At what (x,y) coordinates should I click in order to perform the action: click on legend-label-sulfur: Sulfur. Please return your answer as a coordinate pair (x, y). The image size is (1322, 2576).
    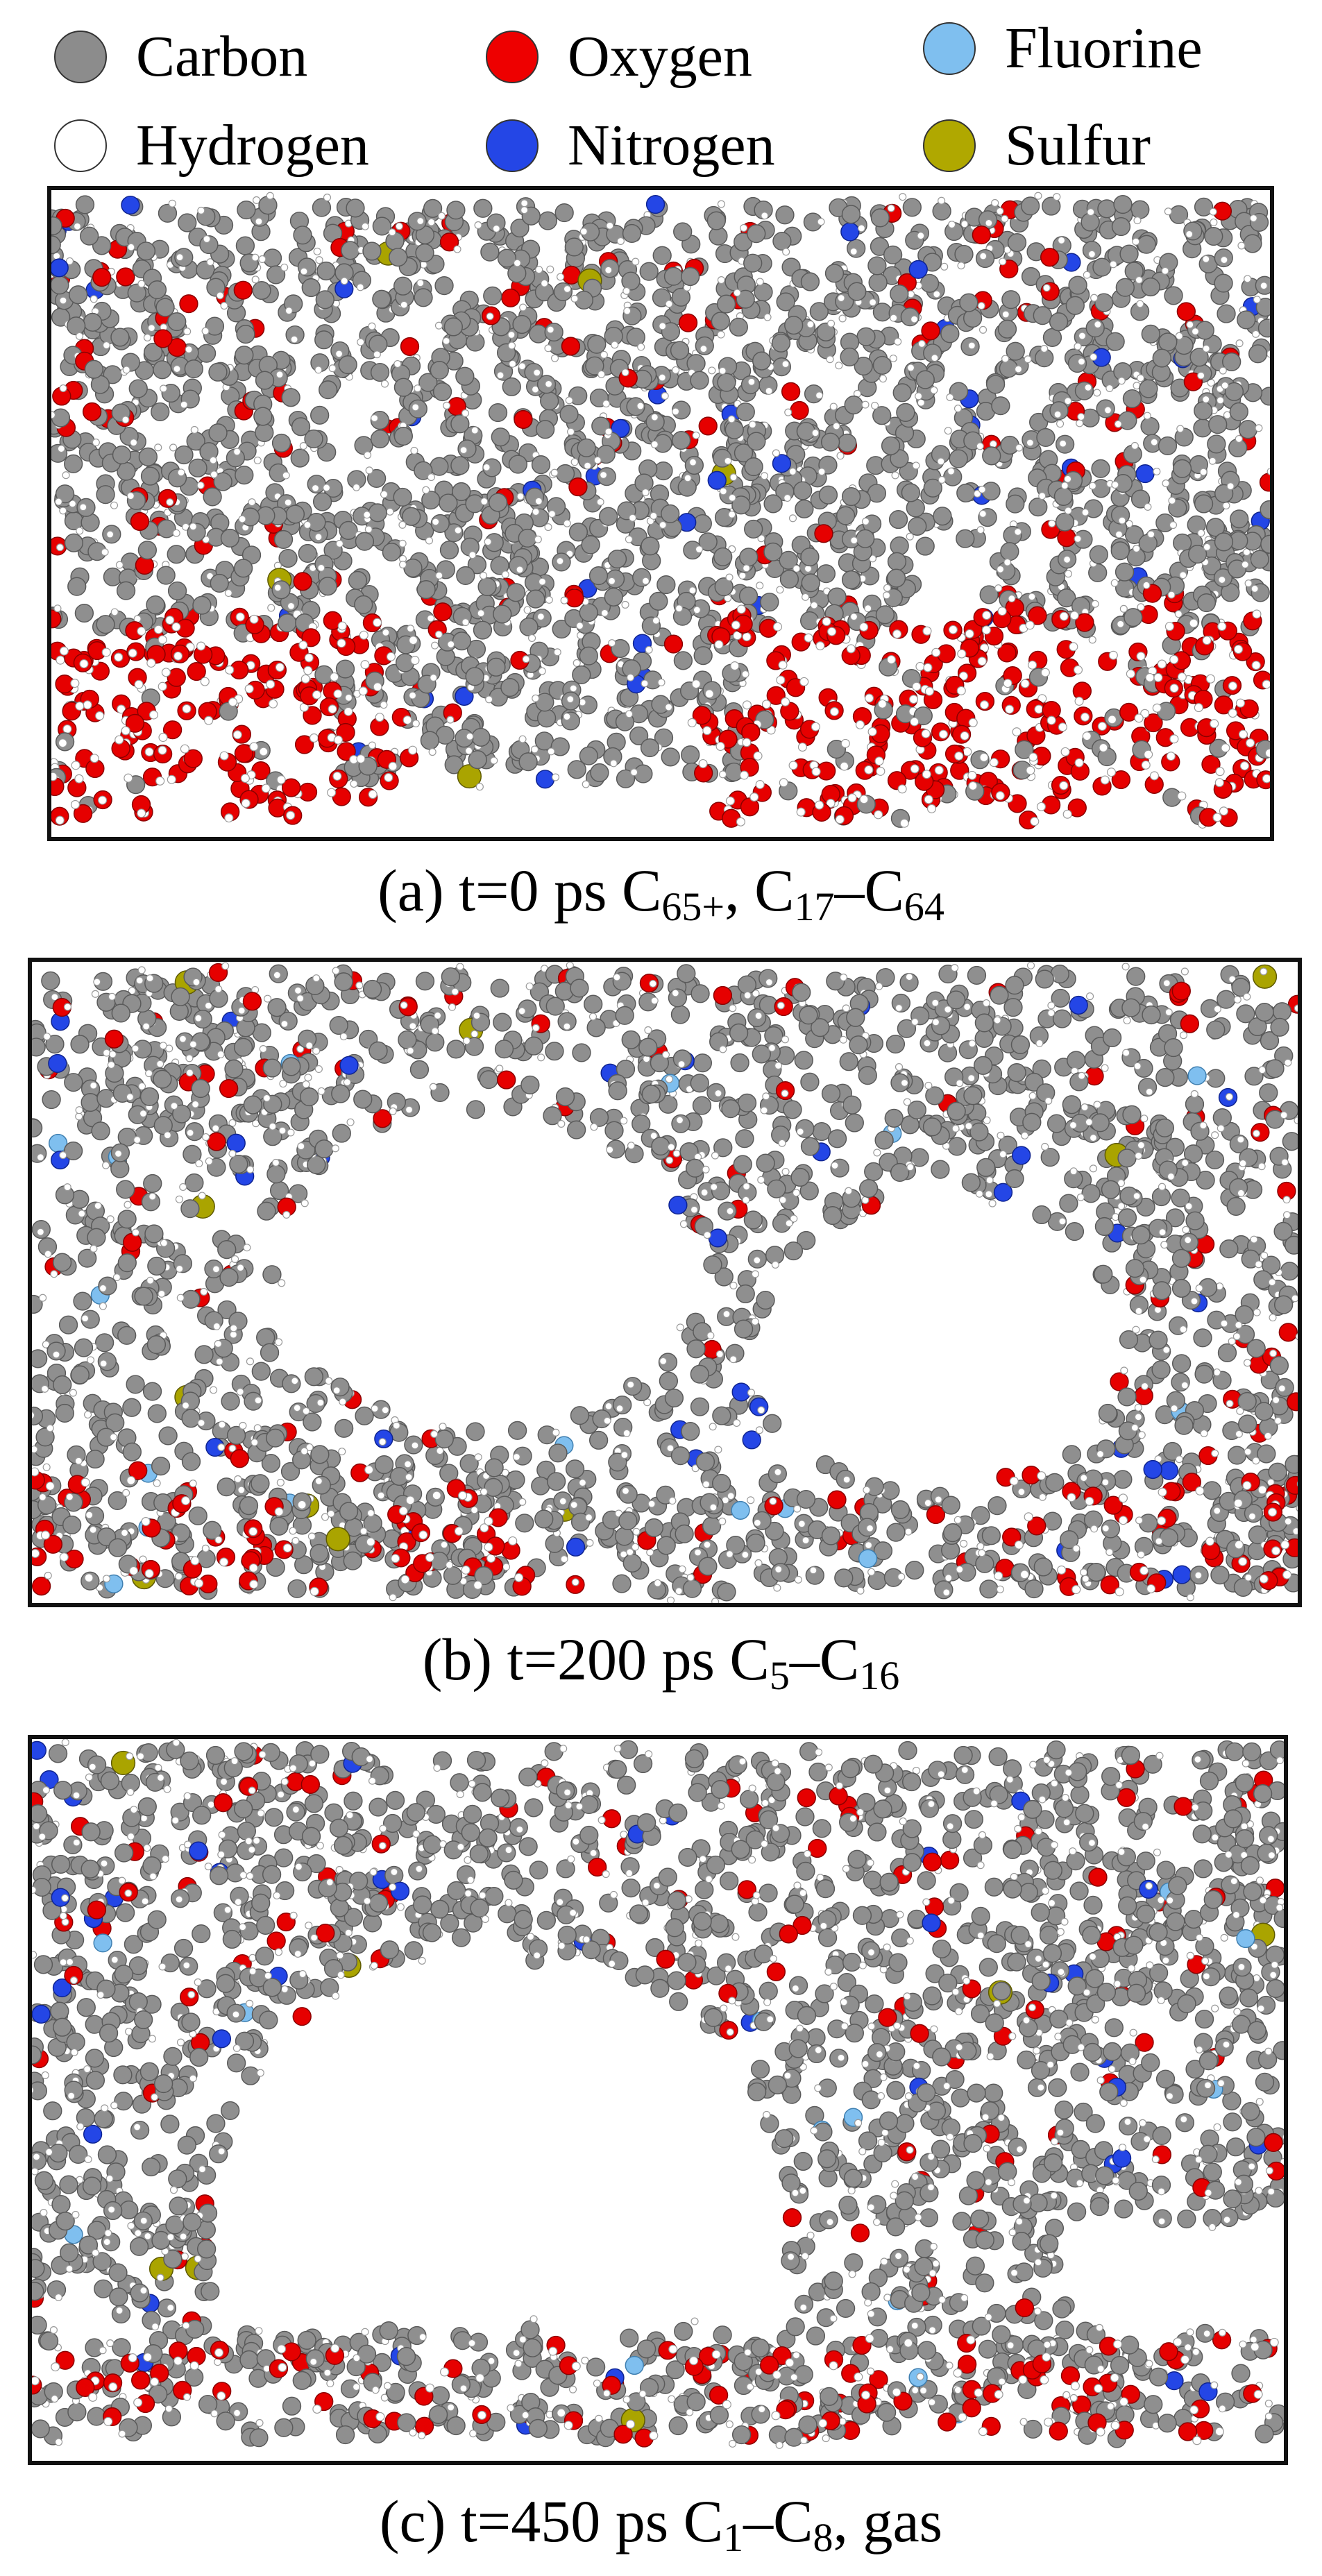
    Looking at the image, I should click on (1078, 145).